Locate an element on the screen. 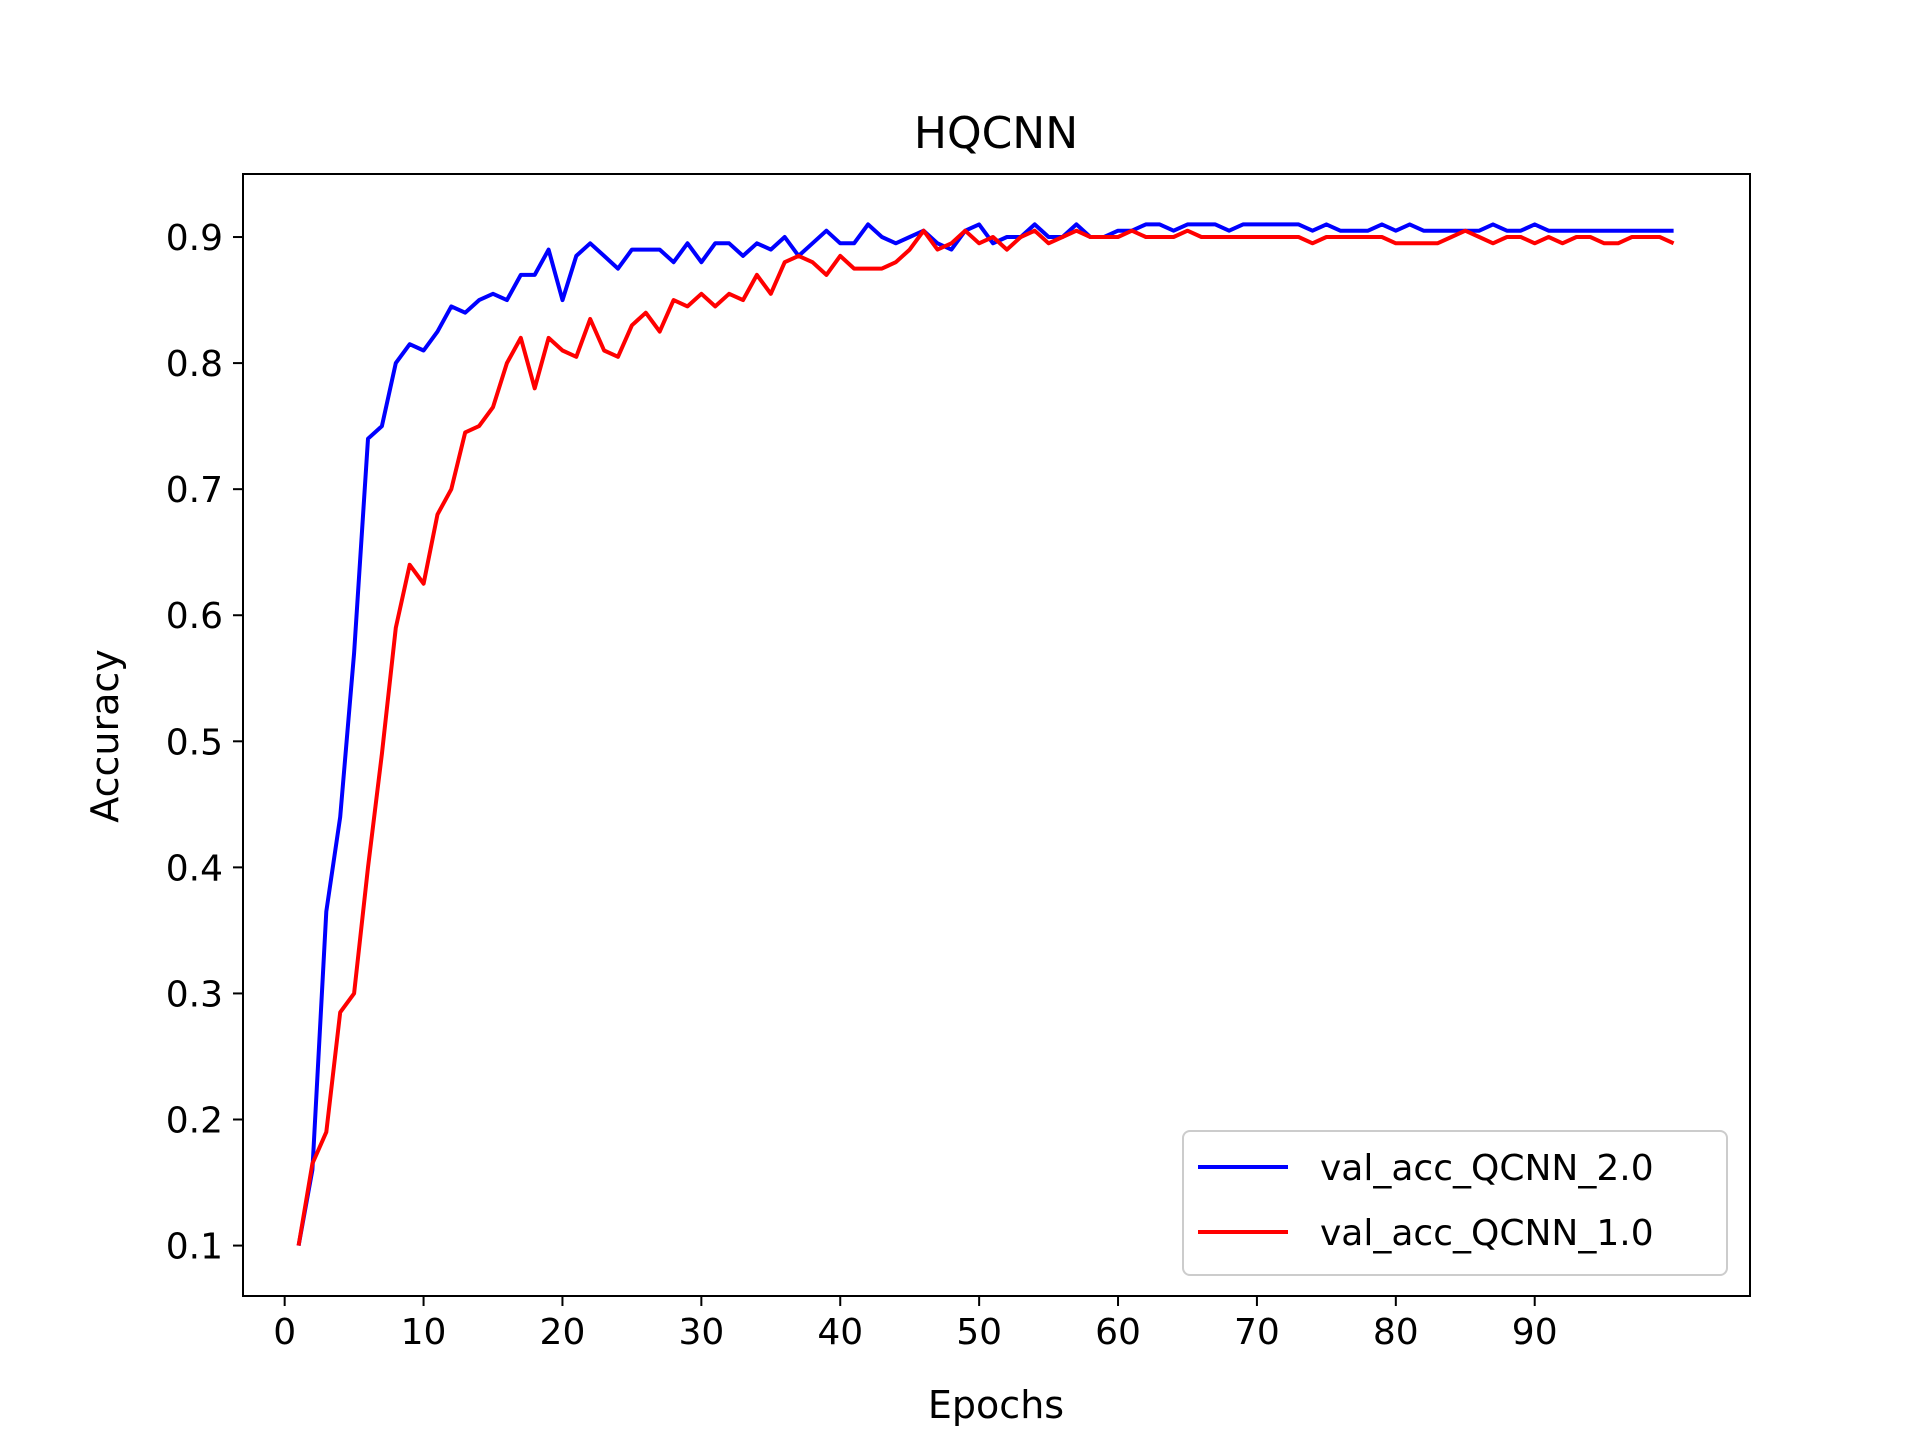 Image resolution: width=1920 pixels, height=1445 pixels. x-tick-label: 20 is located at coordinates (563, 1332).